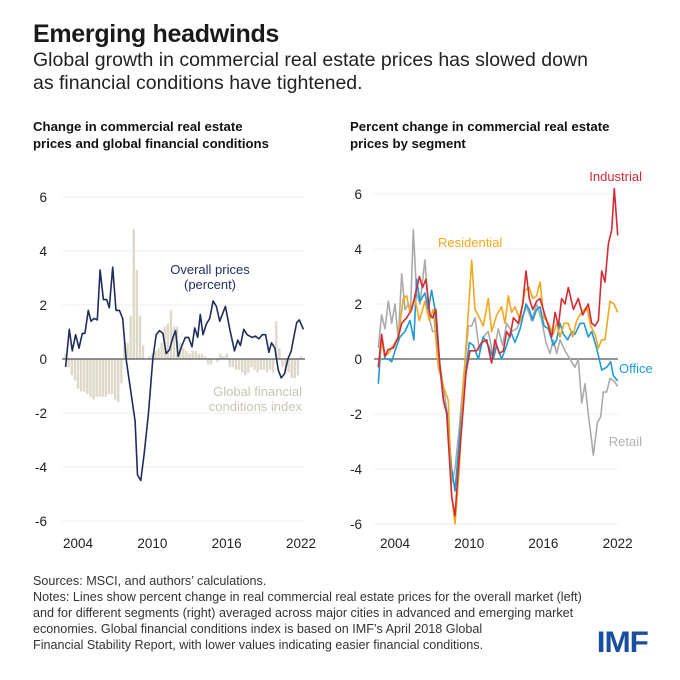 Image resolution: width=680 pixels, height=680 pixels. What do you see at coordinates (256, 406) in the screenshot?
I see `gfci-label: conditions index` at bounding box center [256, 406].